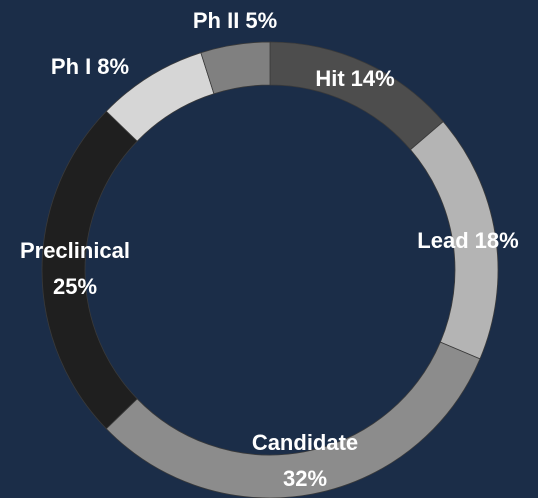  I want to click on category-label: Lead, so click(442, 240).